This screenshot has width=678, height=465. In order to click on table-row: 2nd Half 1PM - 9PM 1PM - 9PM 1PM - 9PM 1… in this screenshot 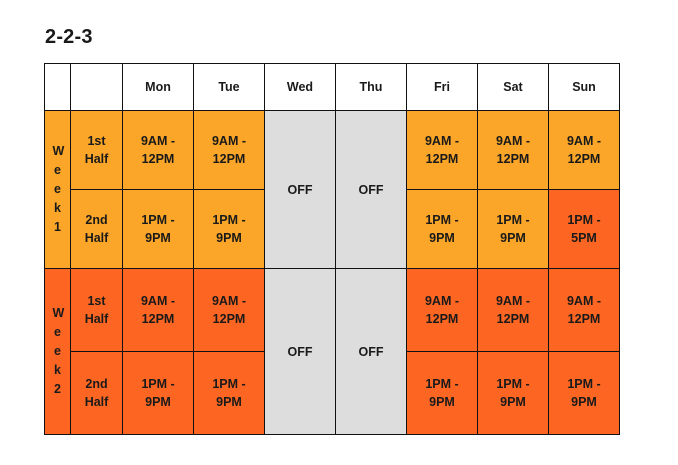, I will do `click(332, 229)`.